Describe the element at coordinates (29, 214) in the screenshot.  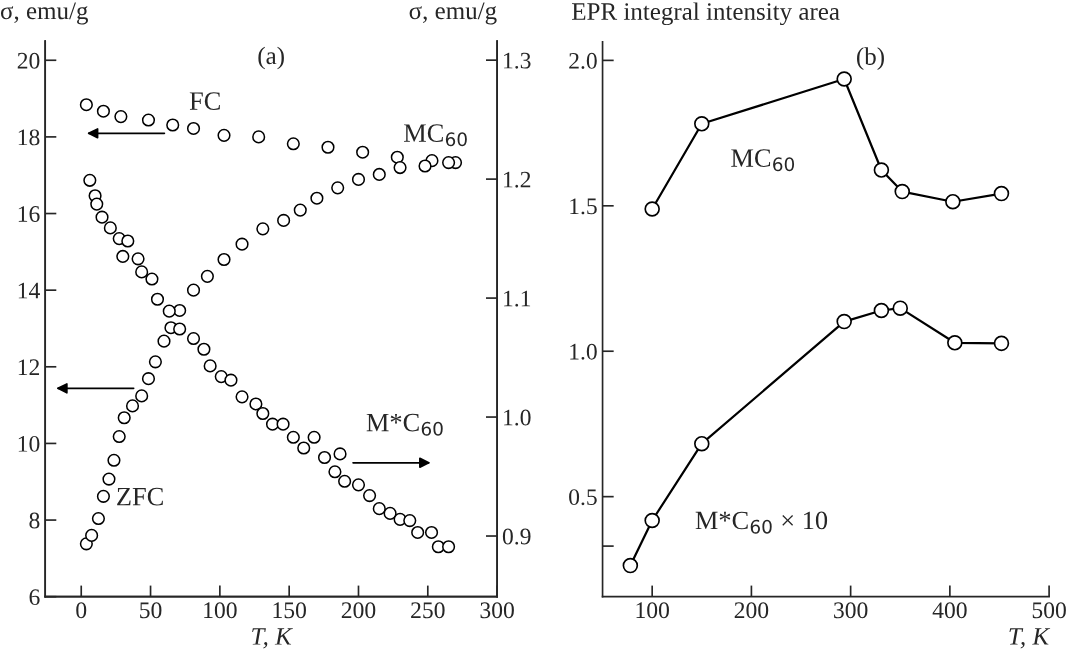
I see `y-tick-label: 16` at that location.